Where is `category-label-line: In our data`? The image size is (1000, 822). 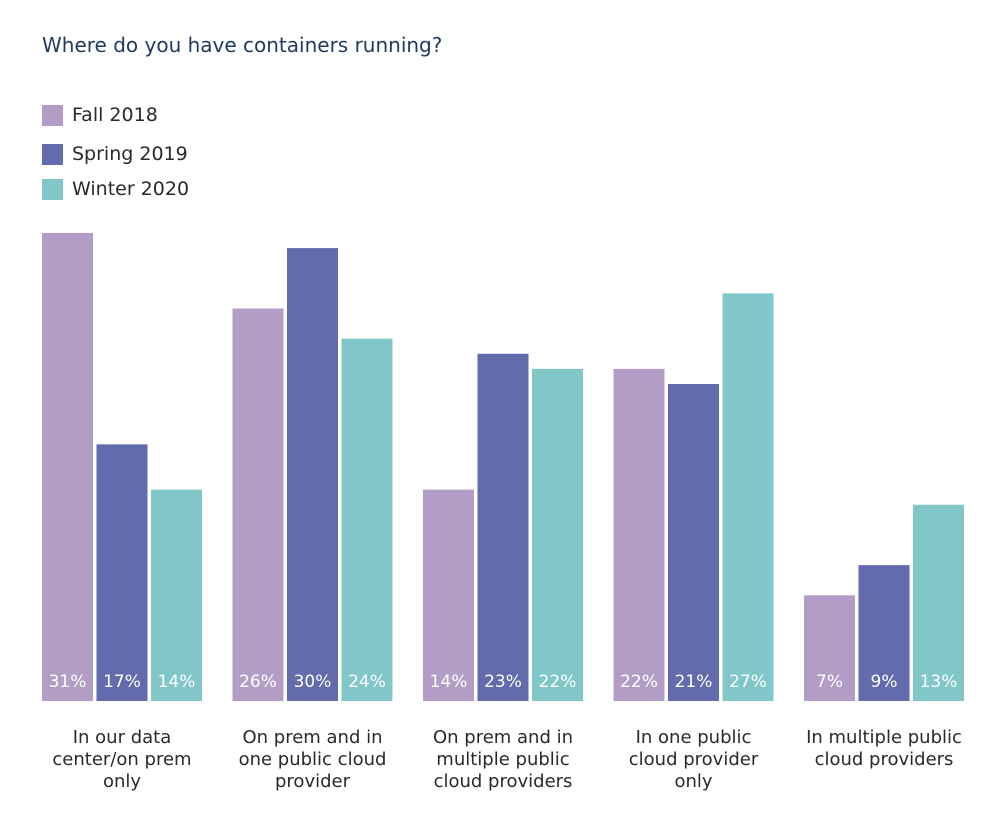 category-label-line: In our data is located at coordinates (122, 737).